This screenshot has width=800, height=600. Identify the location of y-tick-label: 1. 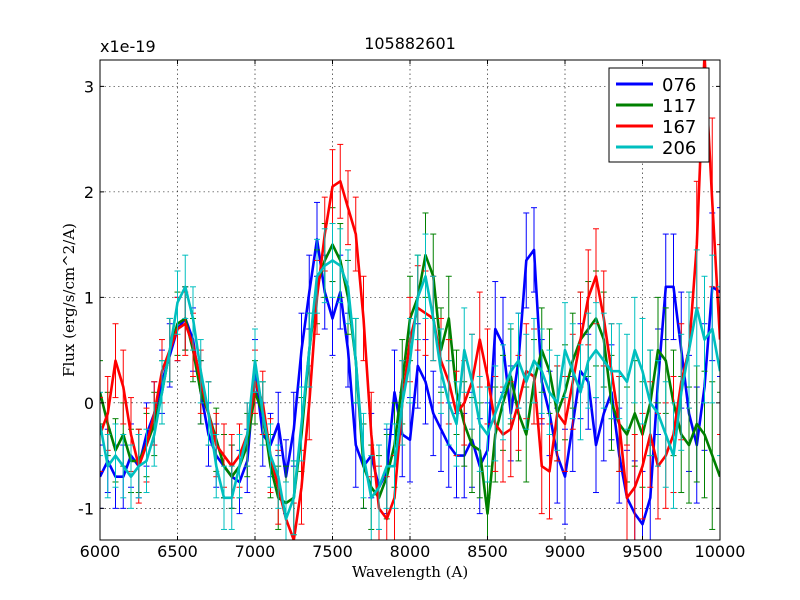
(89, 297).